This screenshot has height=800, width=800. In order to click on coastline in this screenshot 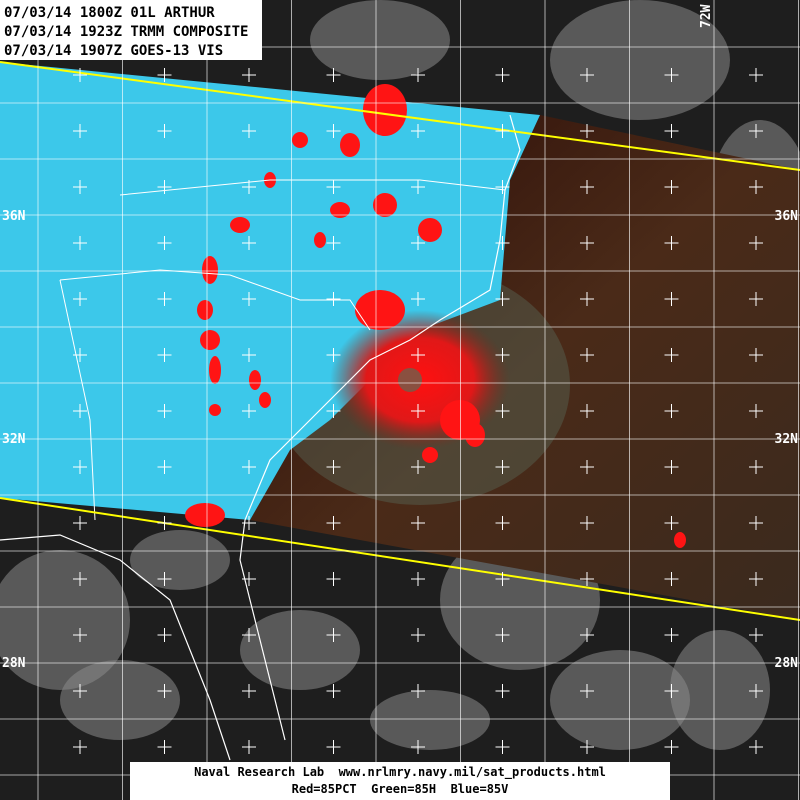, I will do `click(115, 647)`.